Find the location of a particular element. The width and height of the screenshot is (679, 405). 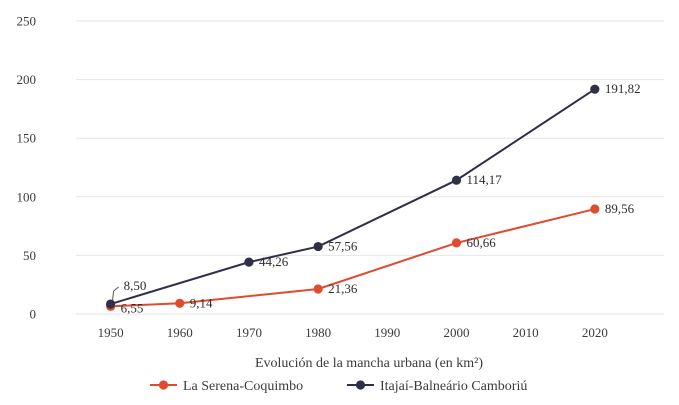

data-label: 114,17 is located at coordinates (484, 179).